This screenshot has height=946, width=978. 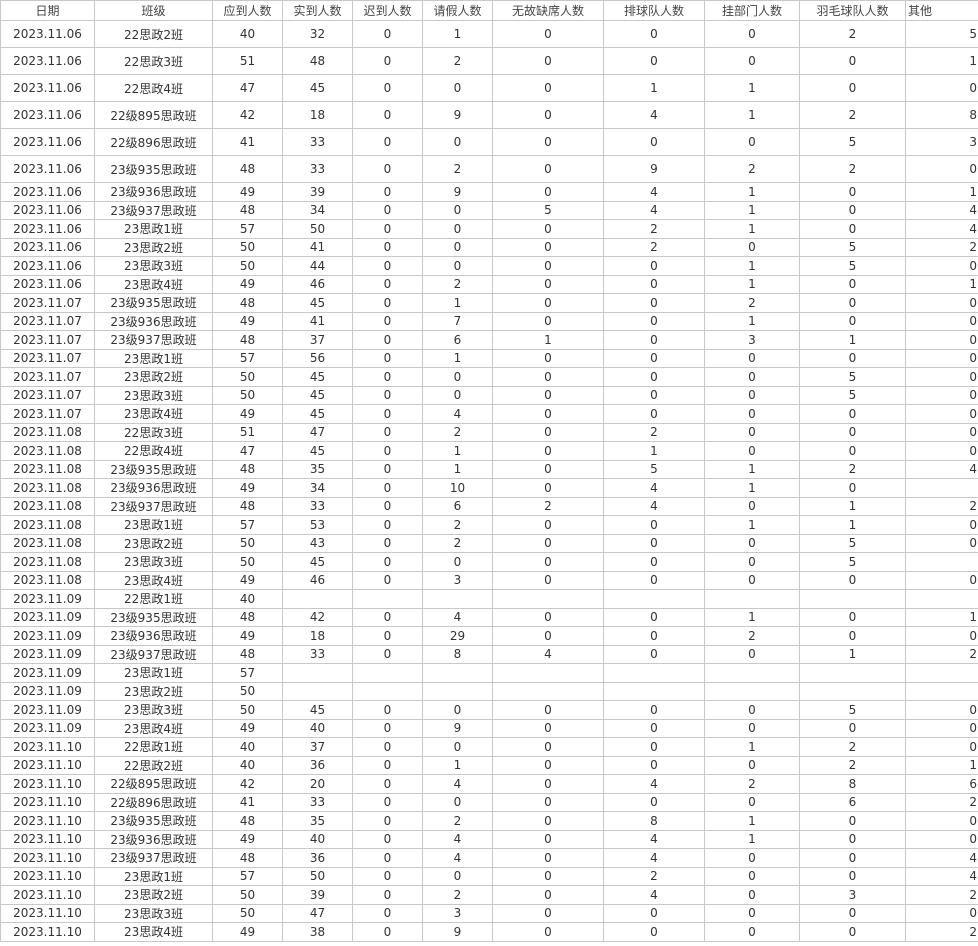 I want to click on table-cell: 43, so click(x=317, y=543).